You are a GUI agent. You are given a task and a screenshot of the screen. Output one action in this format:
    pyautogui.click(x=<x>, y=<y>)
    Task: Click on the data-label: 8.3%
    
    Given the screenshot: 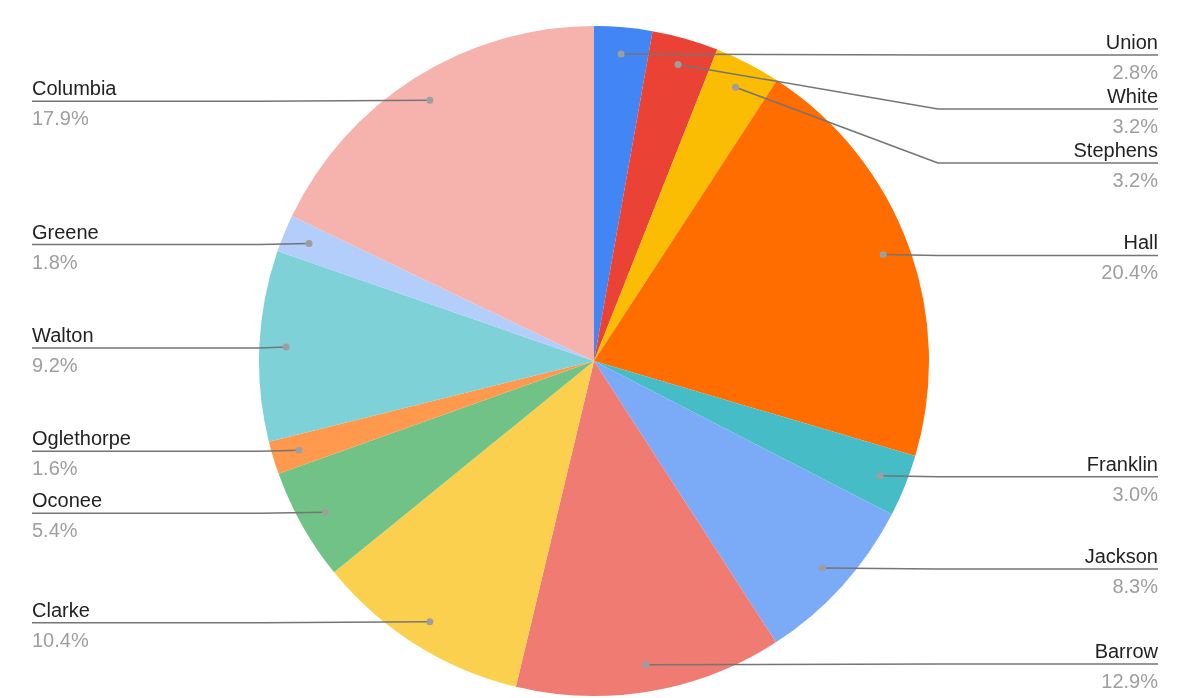 What is the action you would take?
    pyautogui.click(x=1135, y=585)
    